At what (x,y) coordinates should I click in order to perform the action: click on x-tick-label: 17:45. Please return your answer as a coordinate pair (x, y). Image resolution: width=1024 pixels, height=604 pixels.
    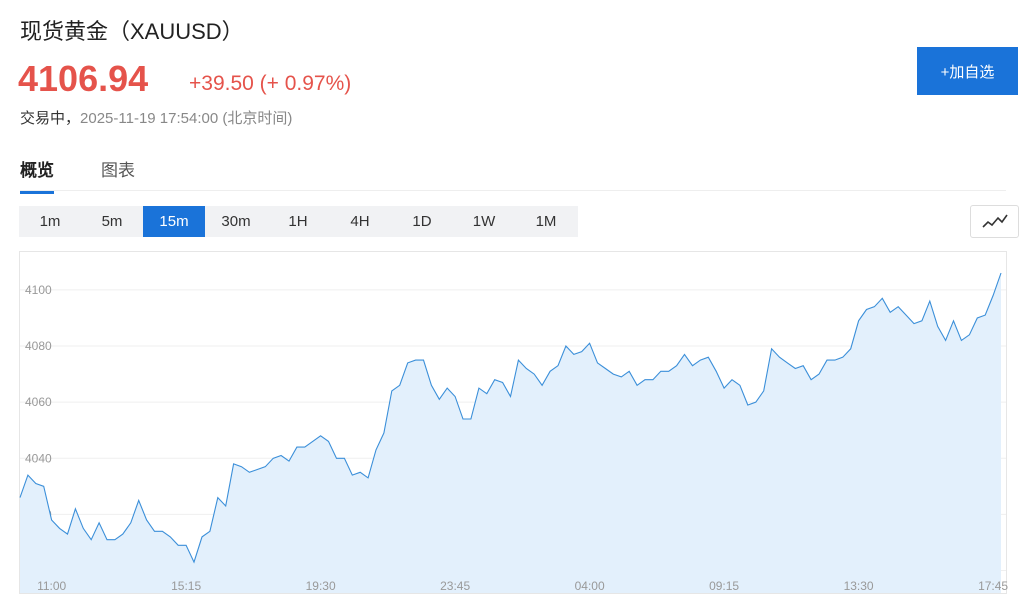
    Looking at the image, I should click on (993, 586).